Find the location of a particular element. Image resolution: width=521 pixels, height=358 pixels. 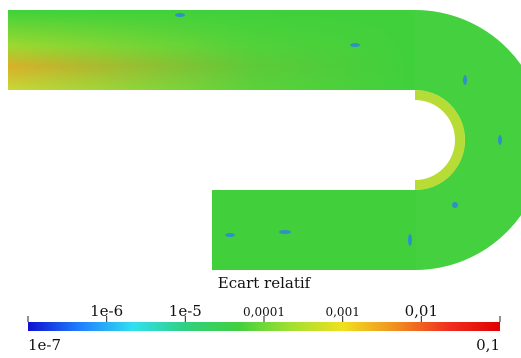

tick-label: 1e-5 is located at coordinates (185, 311).